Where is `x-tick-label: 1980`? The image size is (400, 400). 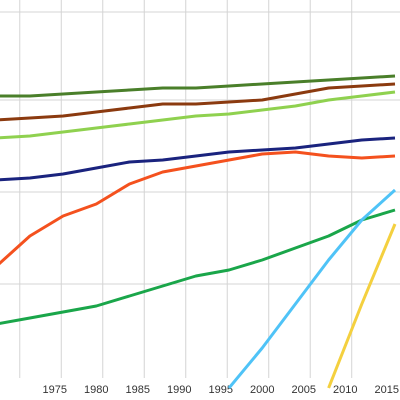
x-tick-label: 1980 is located at coordinates (96, 390).